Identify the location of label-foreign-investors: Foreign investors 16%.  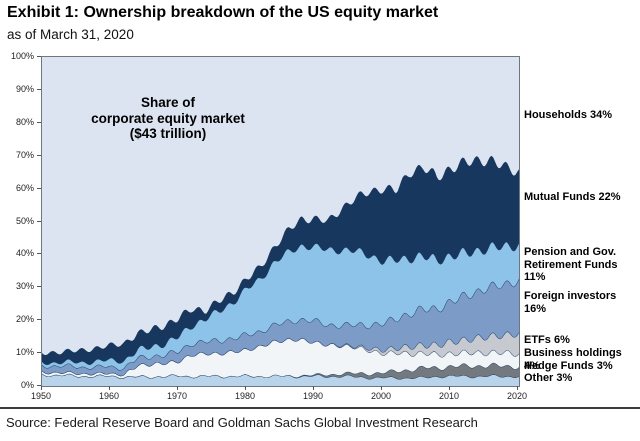
(570, 302).